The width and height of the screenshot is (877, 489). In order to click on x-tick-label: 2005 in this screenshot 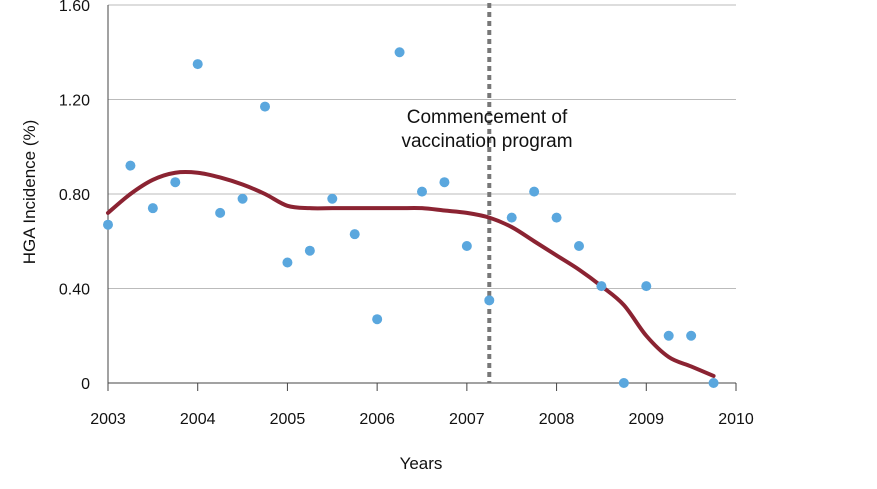, I will do `click(288, 419)`.